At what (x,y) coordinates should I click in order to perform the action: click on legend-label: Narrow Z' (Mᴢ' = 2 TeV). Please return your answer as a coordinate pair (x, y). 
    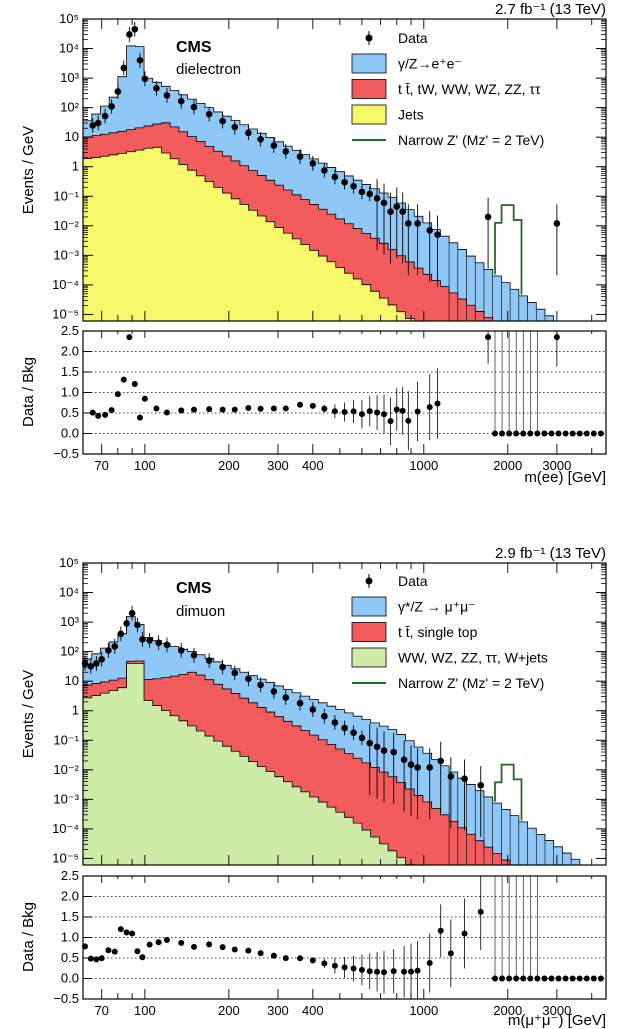
    Looking at the image, I should click on (471, 683).